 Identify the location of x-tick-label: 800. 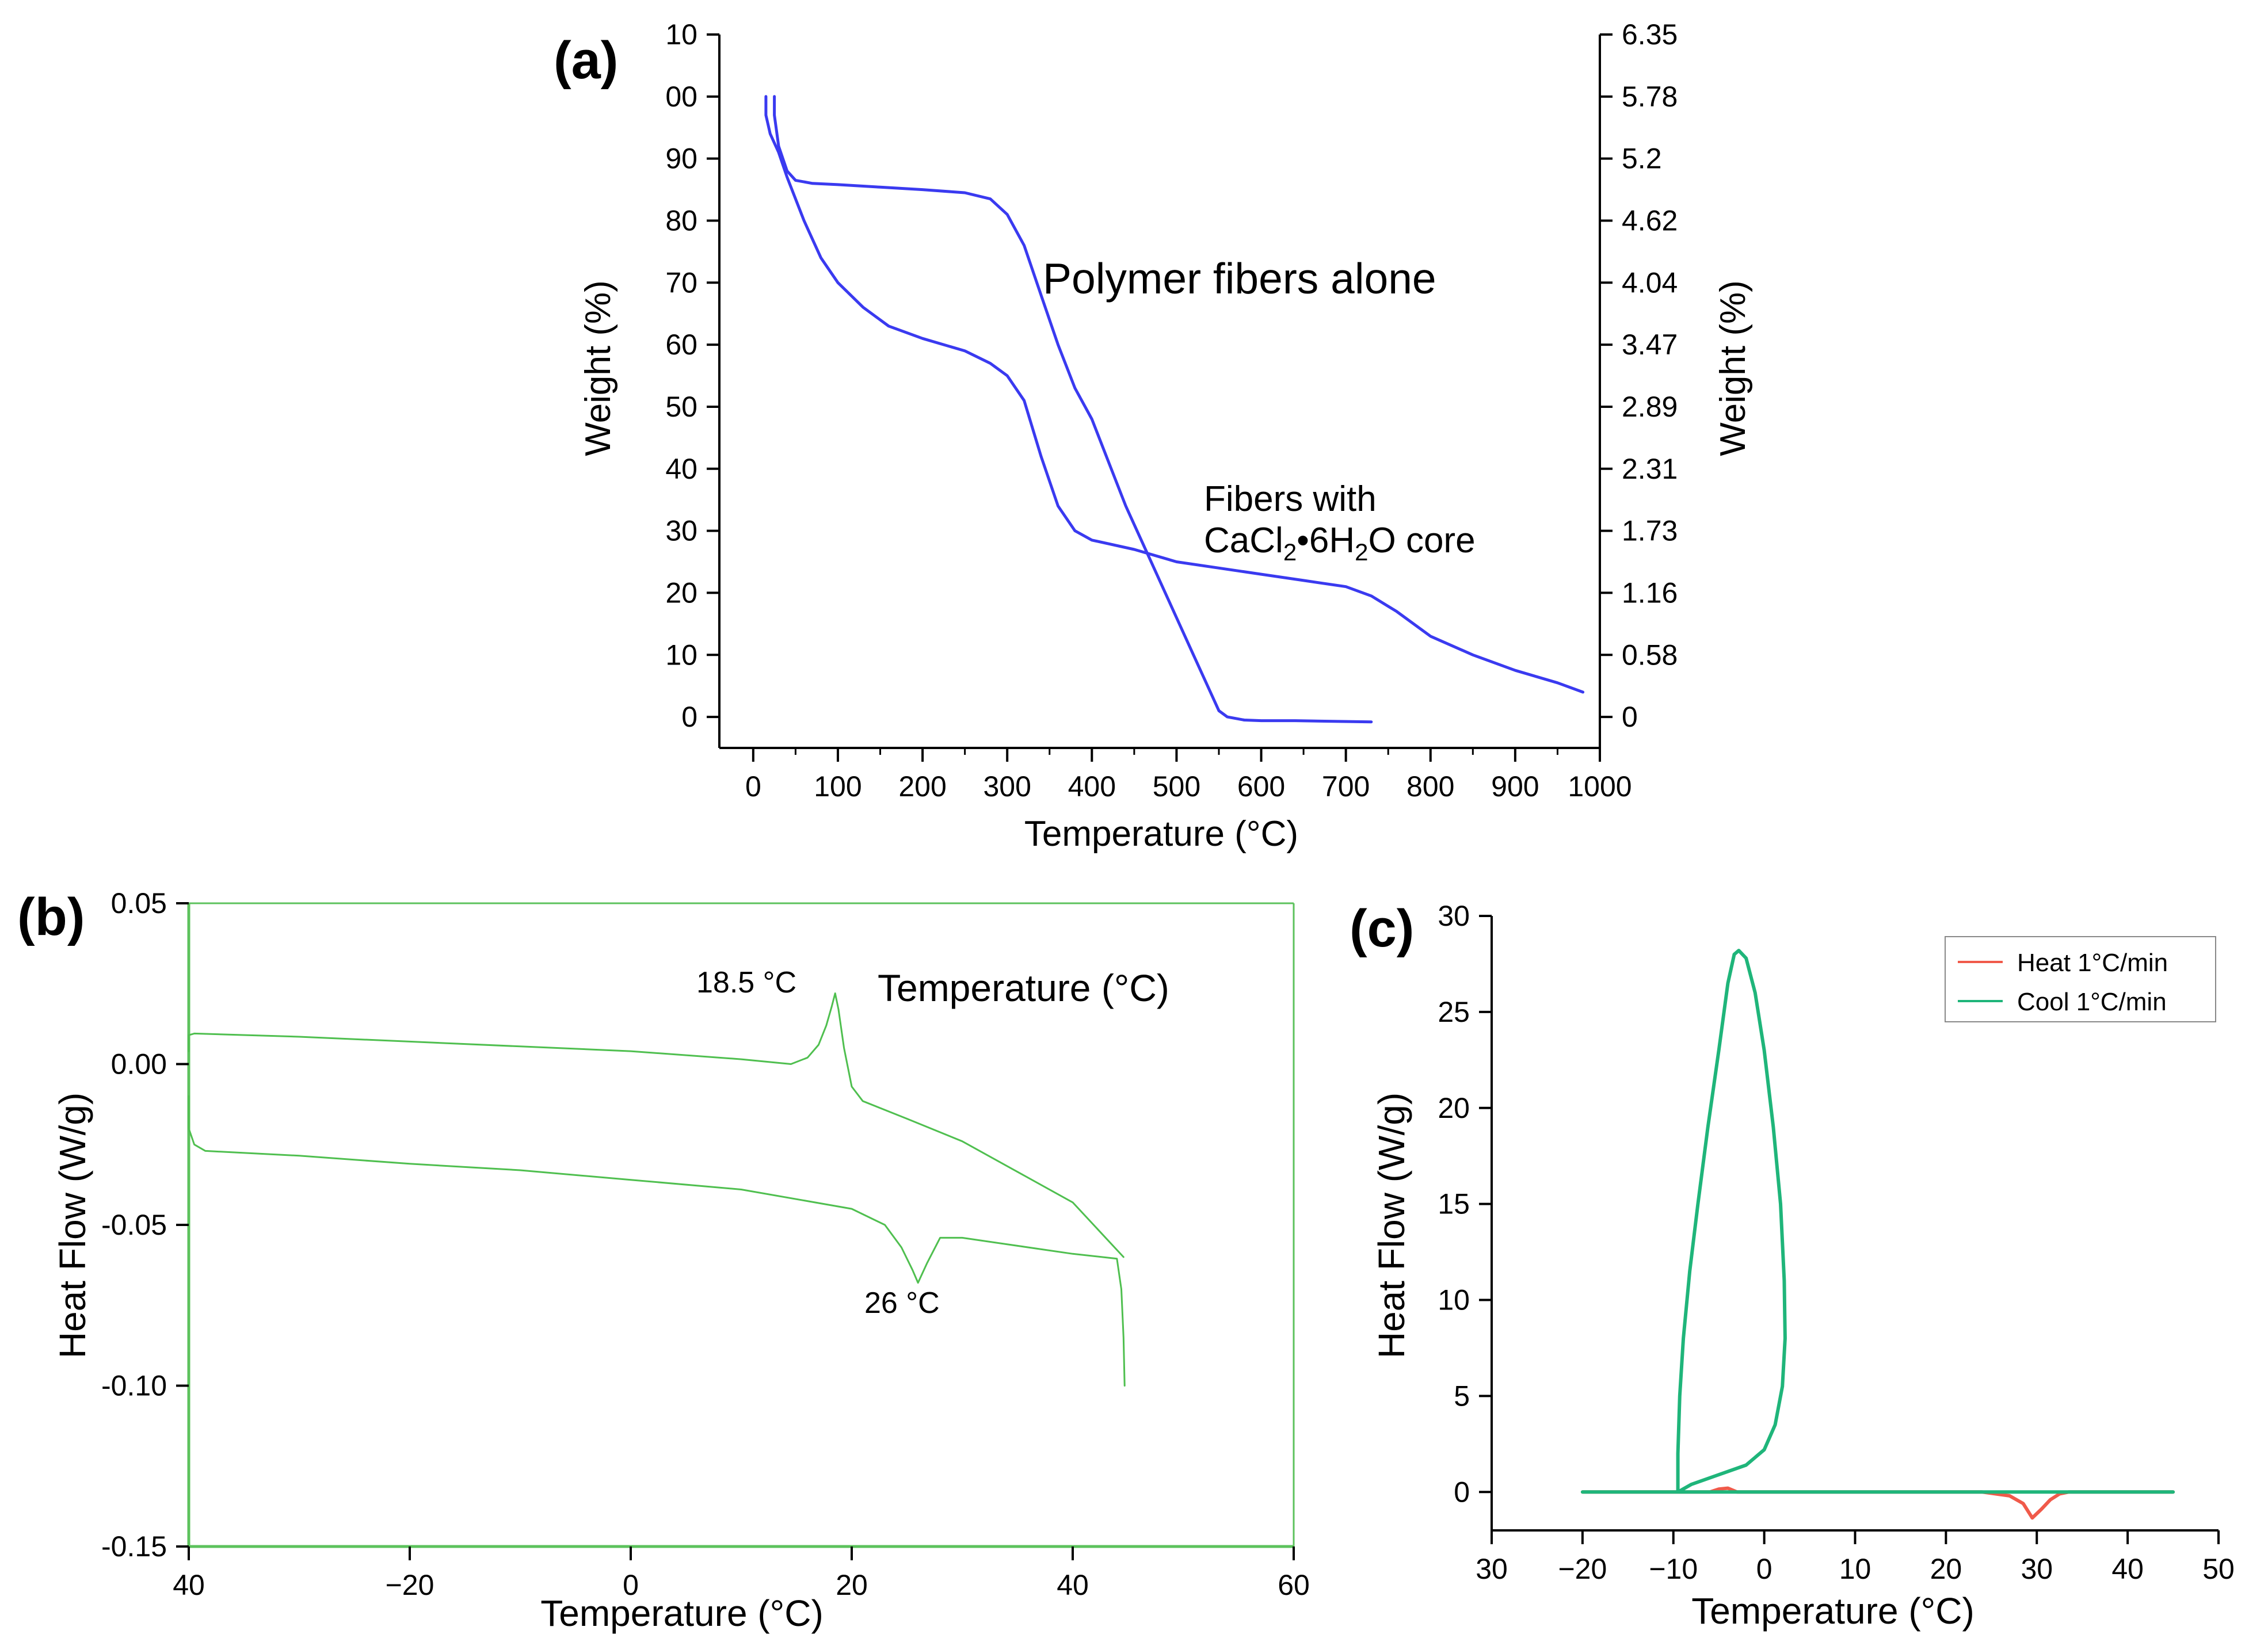
(1430, 786).